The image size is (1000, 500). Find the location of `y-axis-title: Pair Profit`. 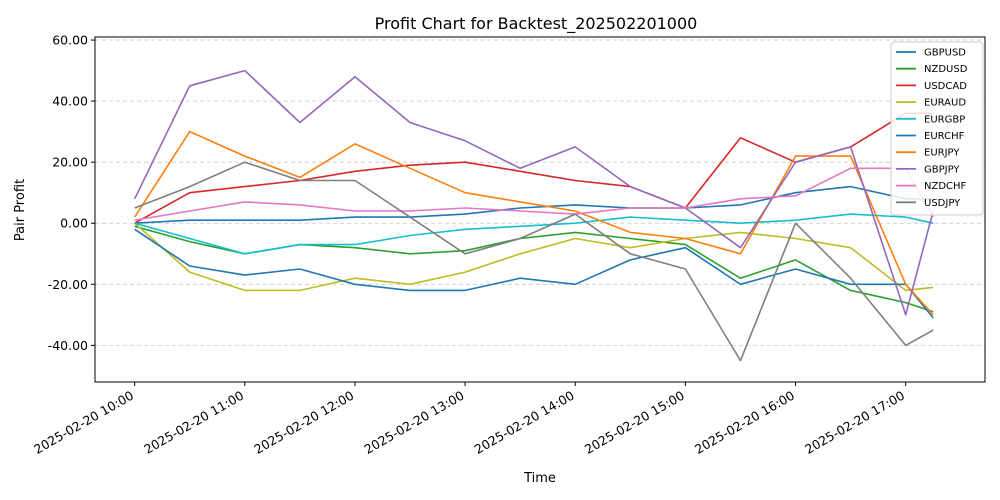

y-axis-title: Pair Profit is located at coordinates (20, 210).